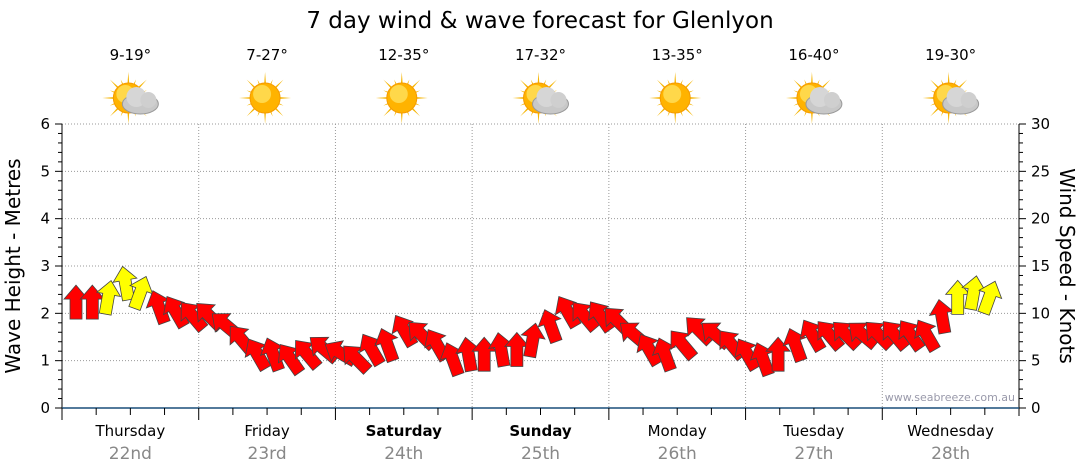 This screenshot has width=1080, height=475. What do you see at coordinates (45, 408) in the screenshot?
I see `left-tick-label: 0` at bounding box center [45, 408].